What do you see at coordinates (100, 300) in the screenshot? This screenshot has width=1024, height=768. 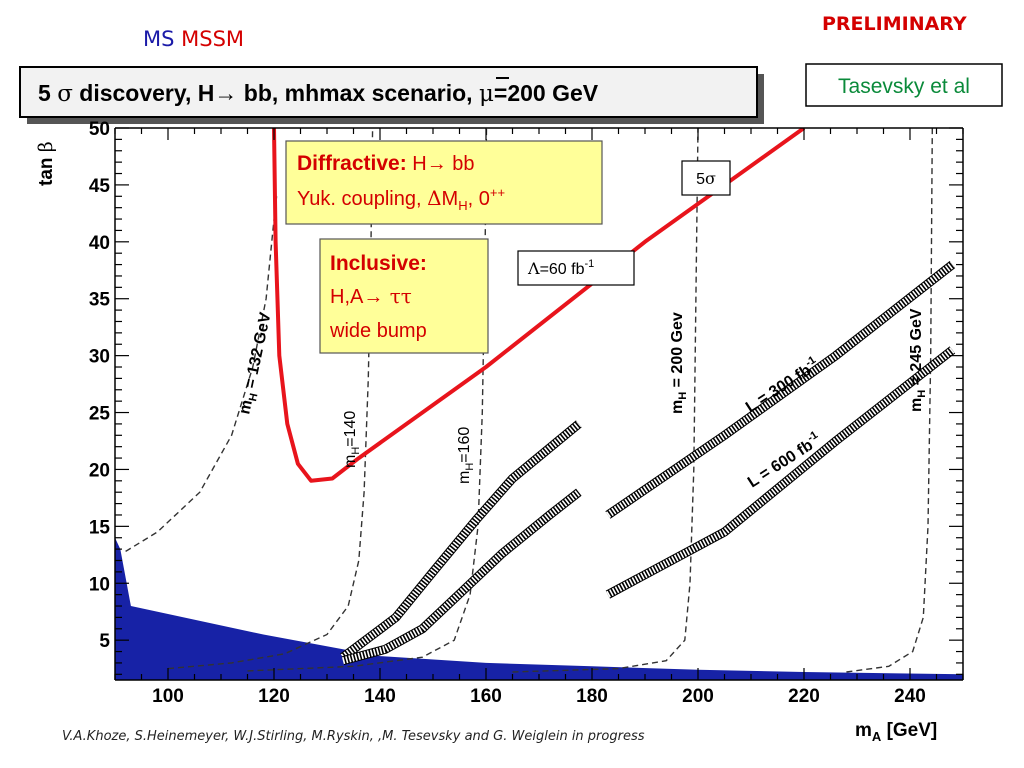 I see `y-tick-label: 35` at bounding box center [100, 300].